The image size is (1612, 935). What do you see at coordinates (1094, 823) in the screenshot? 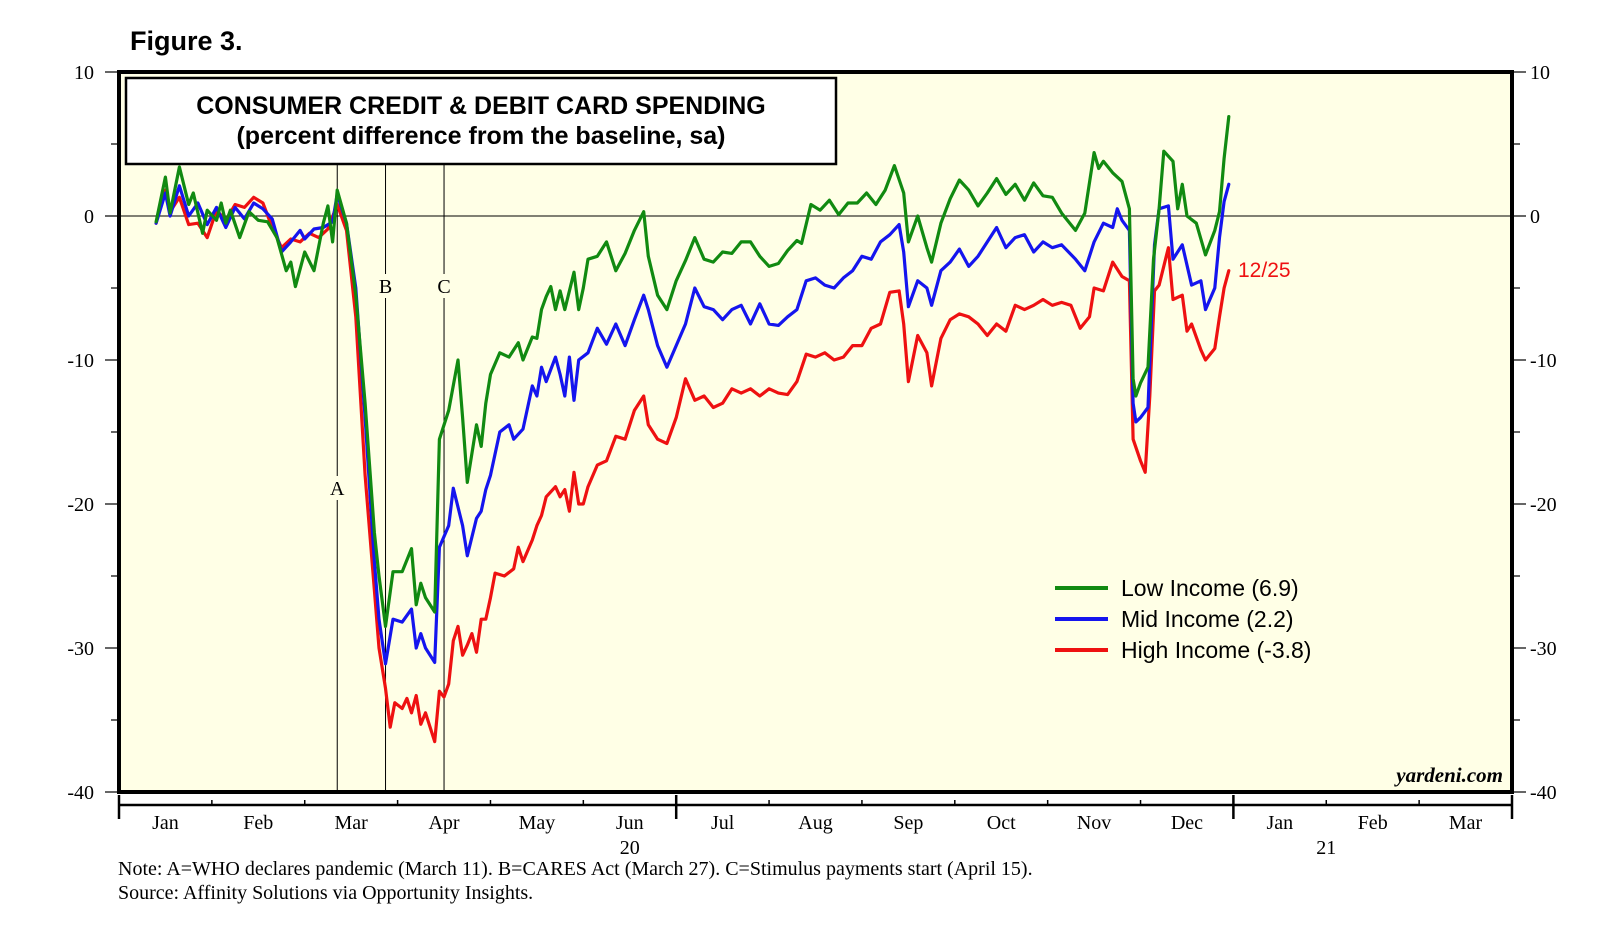
I see `x-tick-label: Nov` at bounding box center [1094, 823].